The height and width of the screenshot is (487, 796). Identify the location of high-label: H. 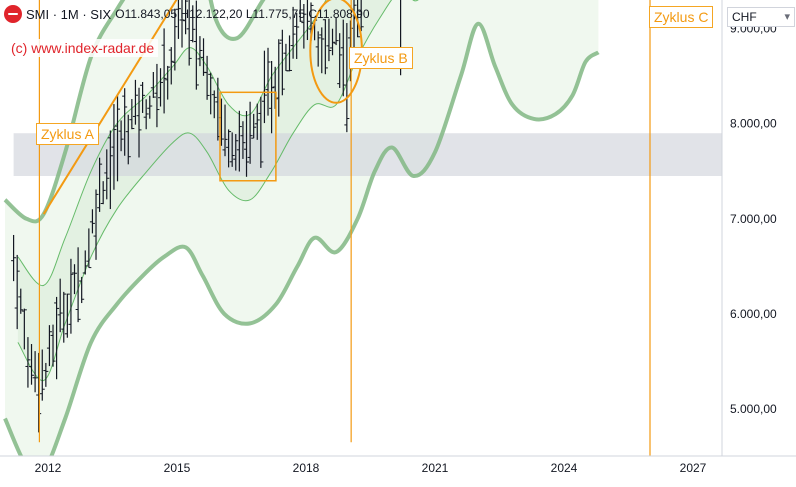
(185, 14).